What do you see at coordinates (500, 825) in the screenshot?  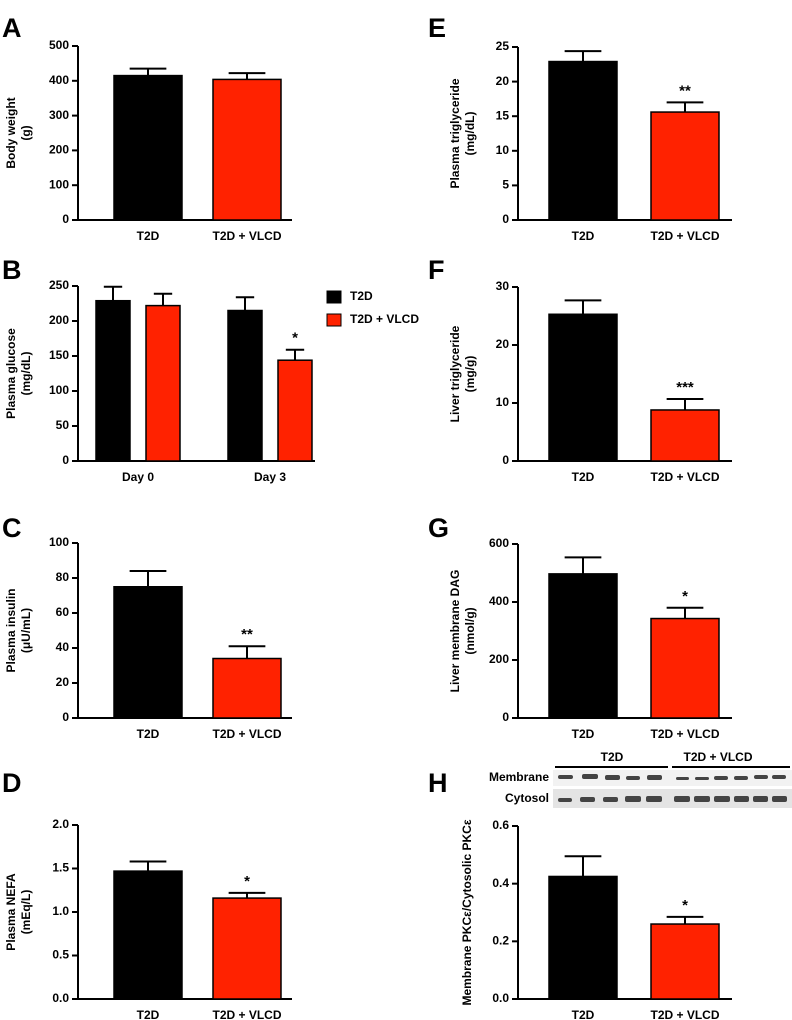 I see `y-tick-label: 0.6` at bounding box center [500, 825].